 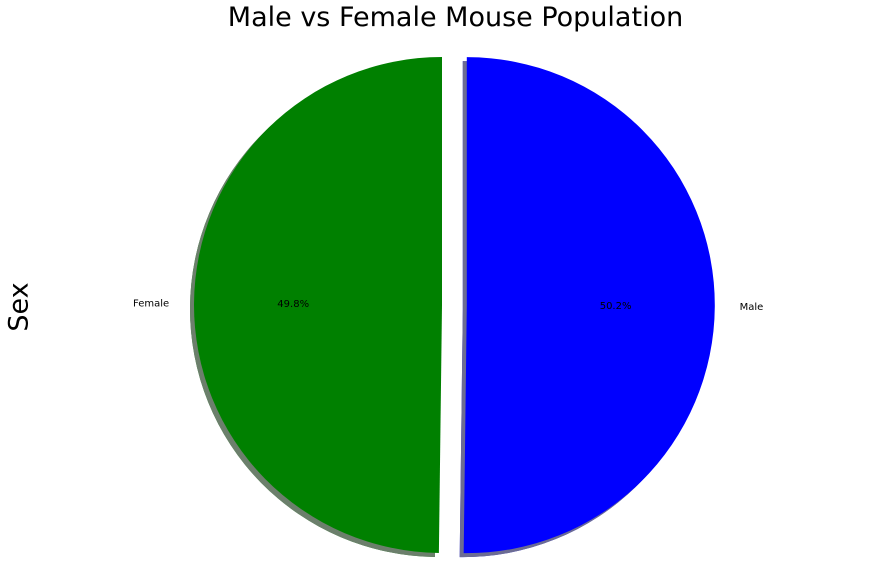 What do you see at coordinates (455, 17) in the screenshot?
I see `chart-title: Male vs Female Mouse Population` at bounding box center [455, 17].